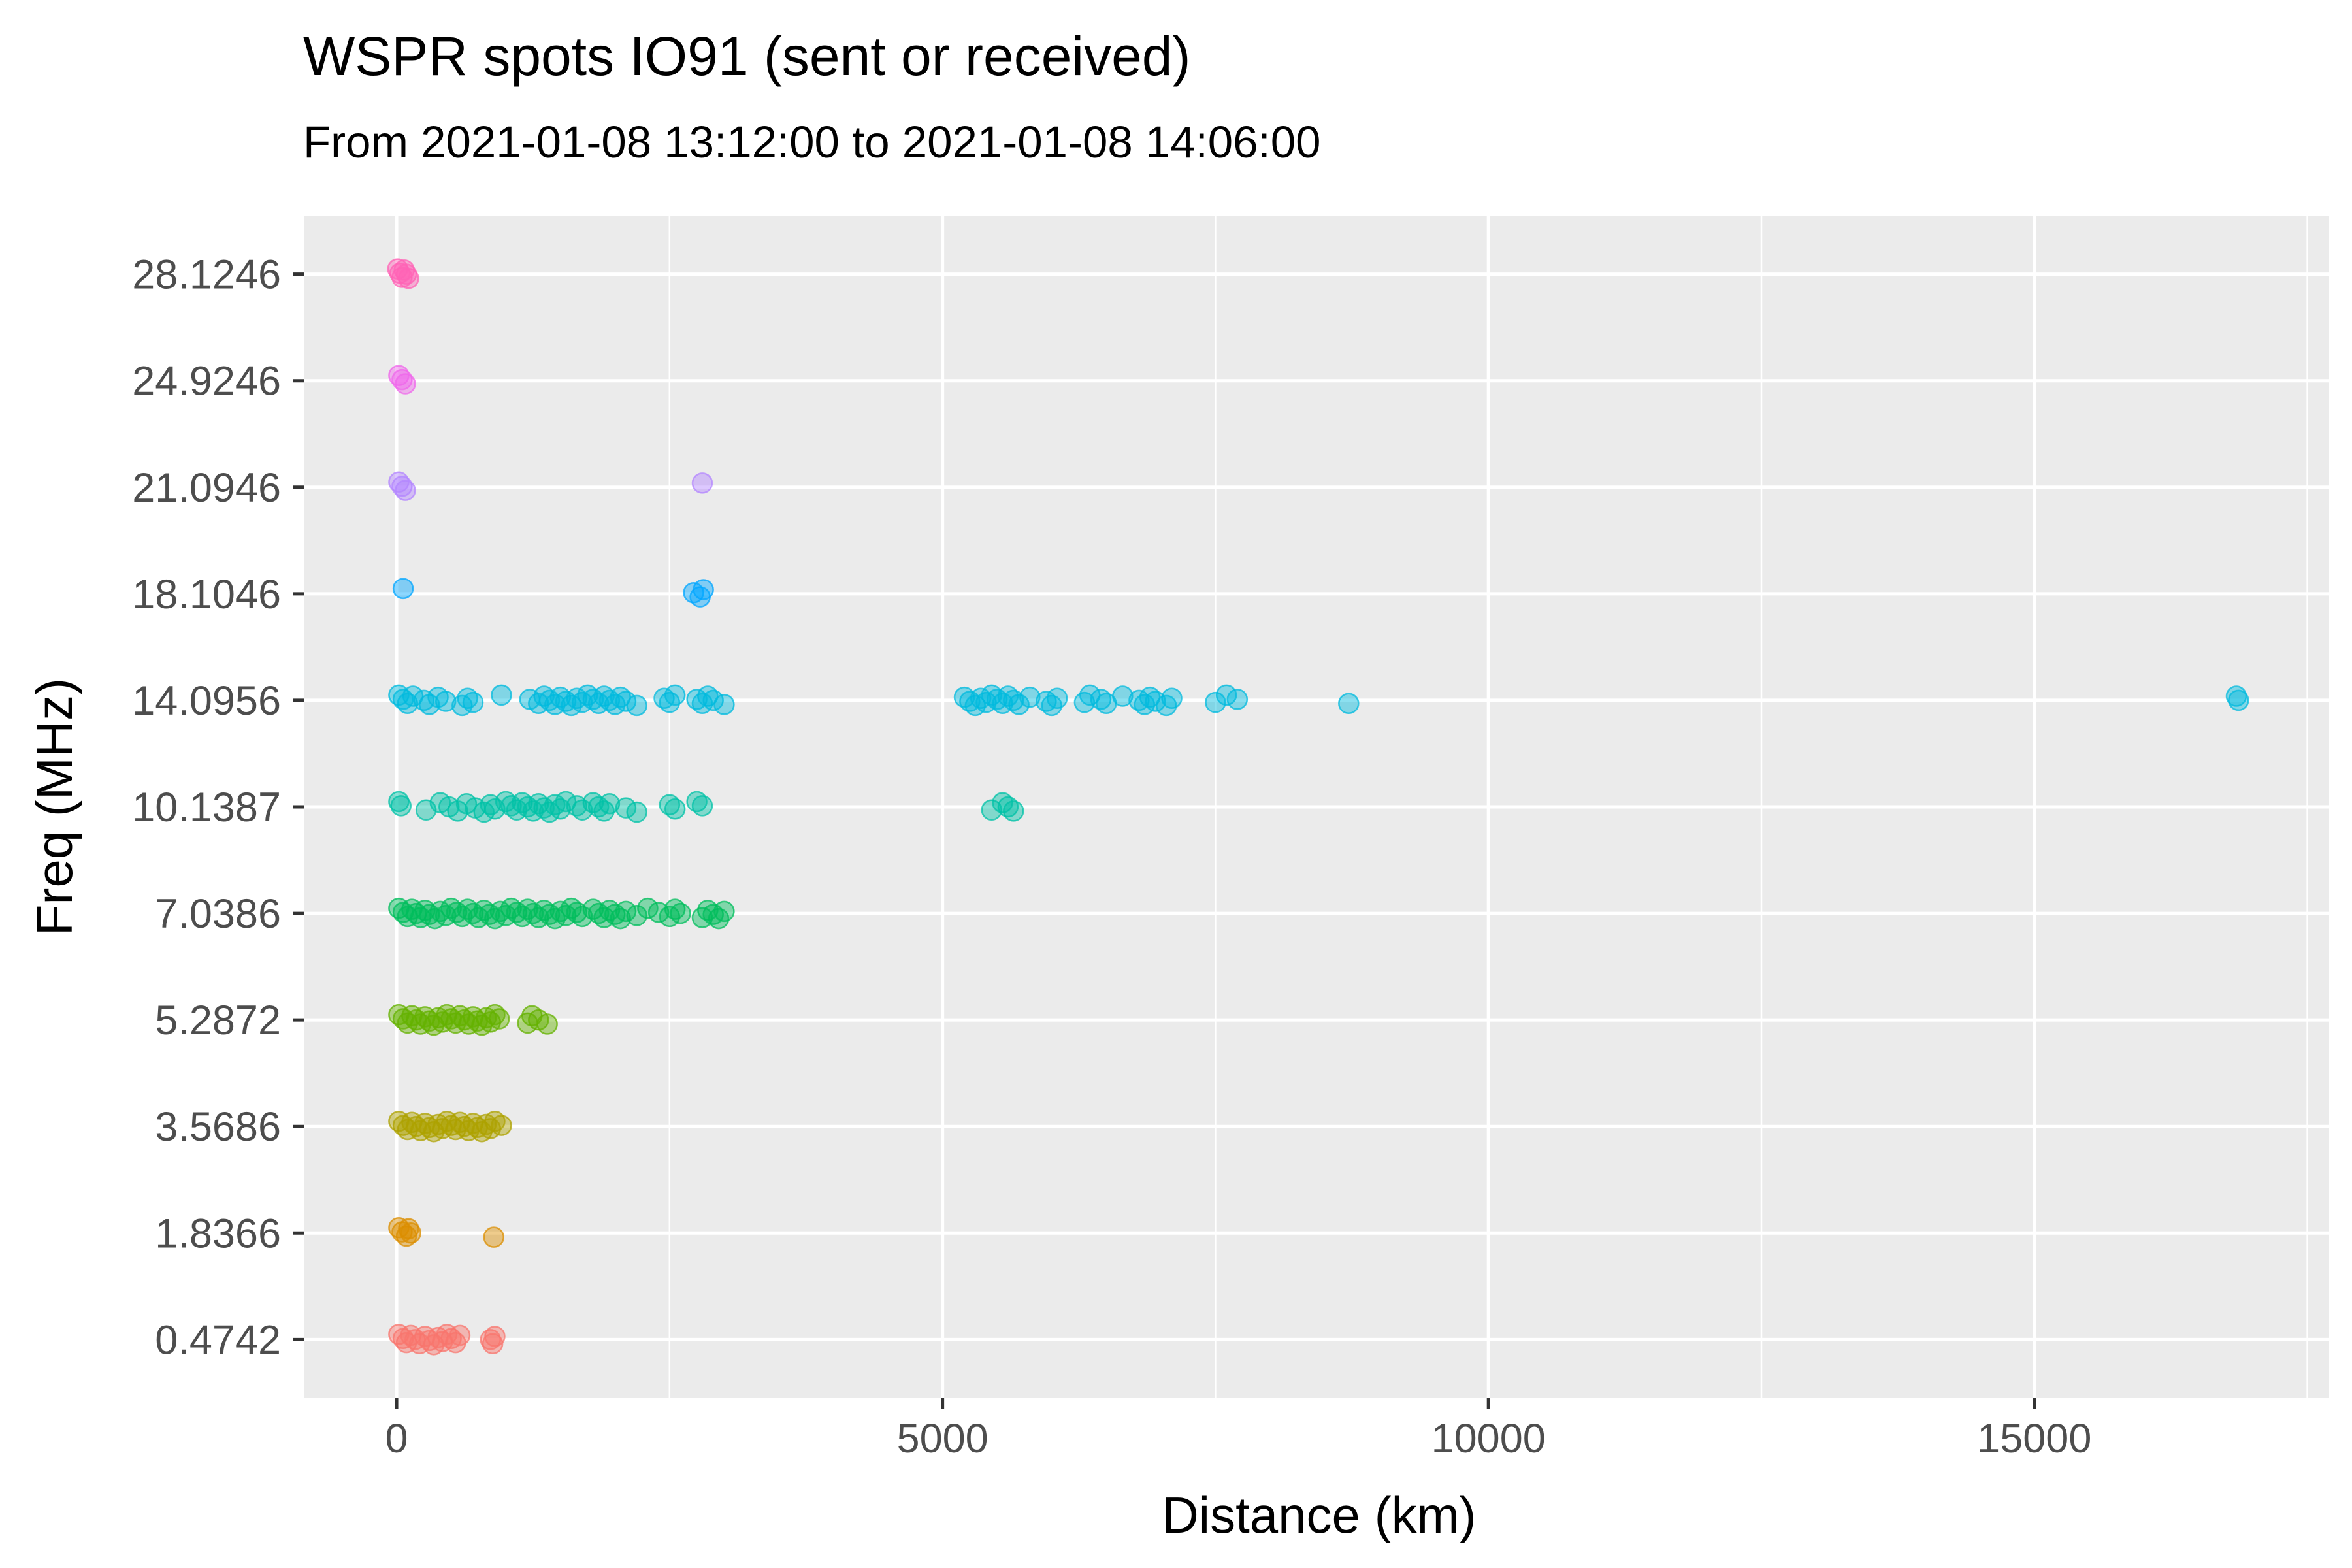  What do you see at coordinates (1488, 1439) in the screenshot?
I see `x-tick-label: 10000` at bounding box center [1488, 1439].